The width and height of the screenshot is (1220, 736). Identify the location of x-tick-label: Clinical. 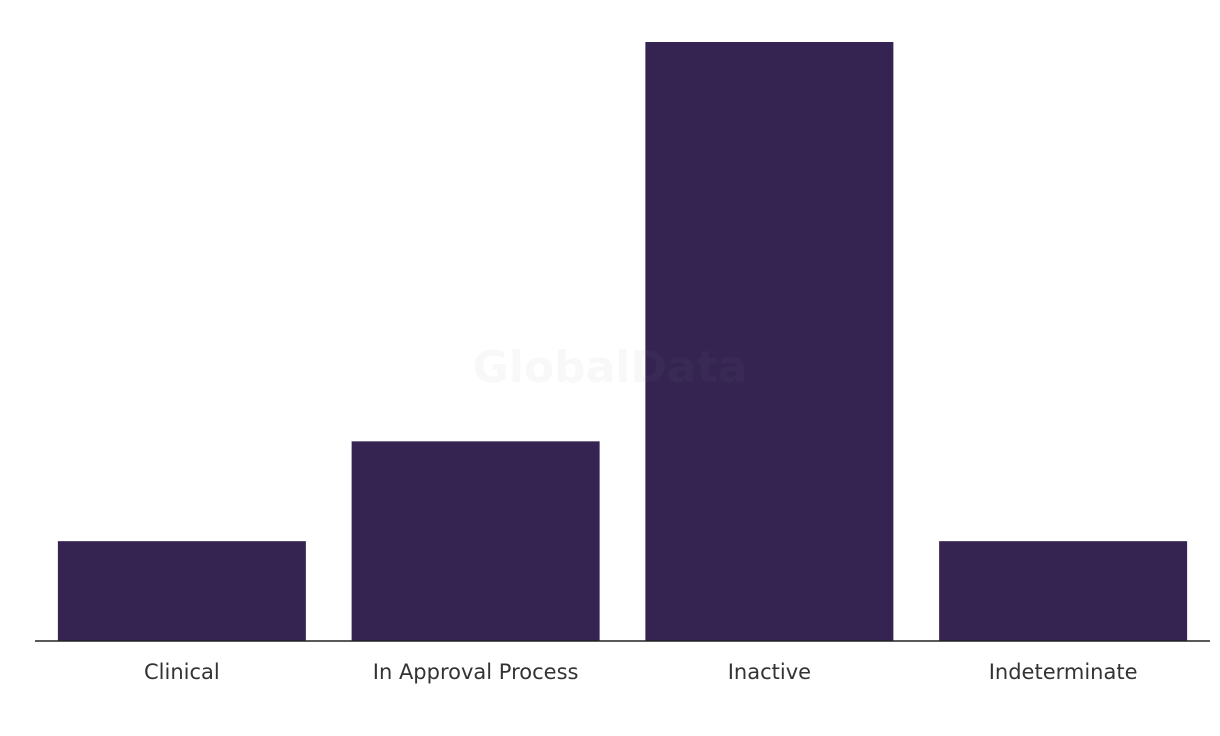
(182, 672).